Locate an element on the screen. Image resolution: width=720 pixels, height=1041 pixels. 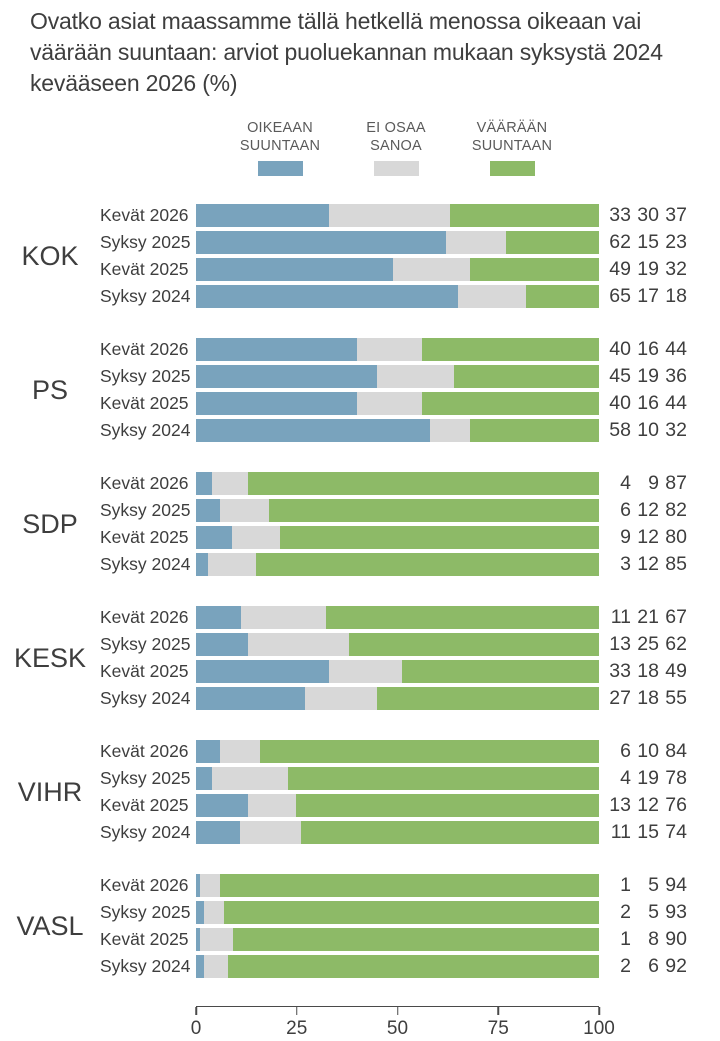
bar-row: Syksy 2024 11 15 74 is located at coordinates (410, 832).